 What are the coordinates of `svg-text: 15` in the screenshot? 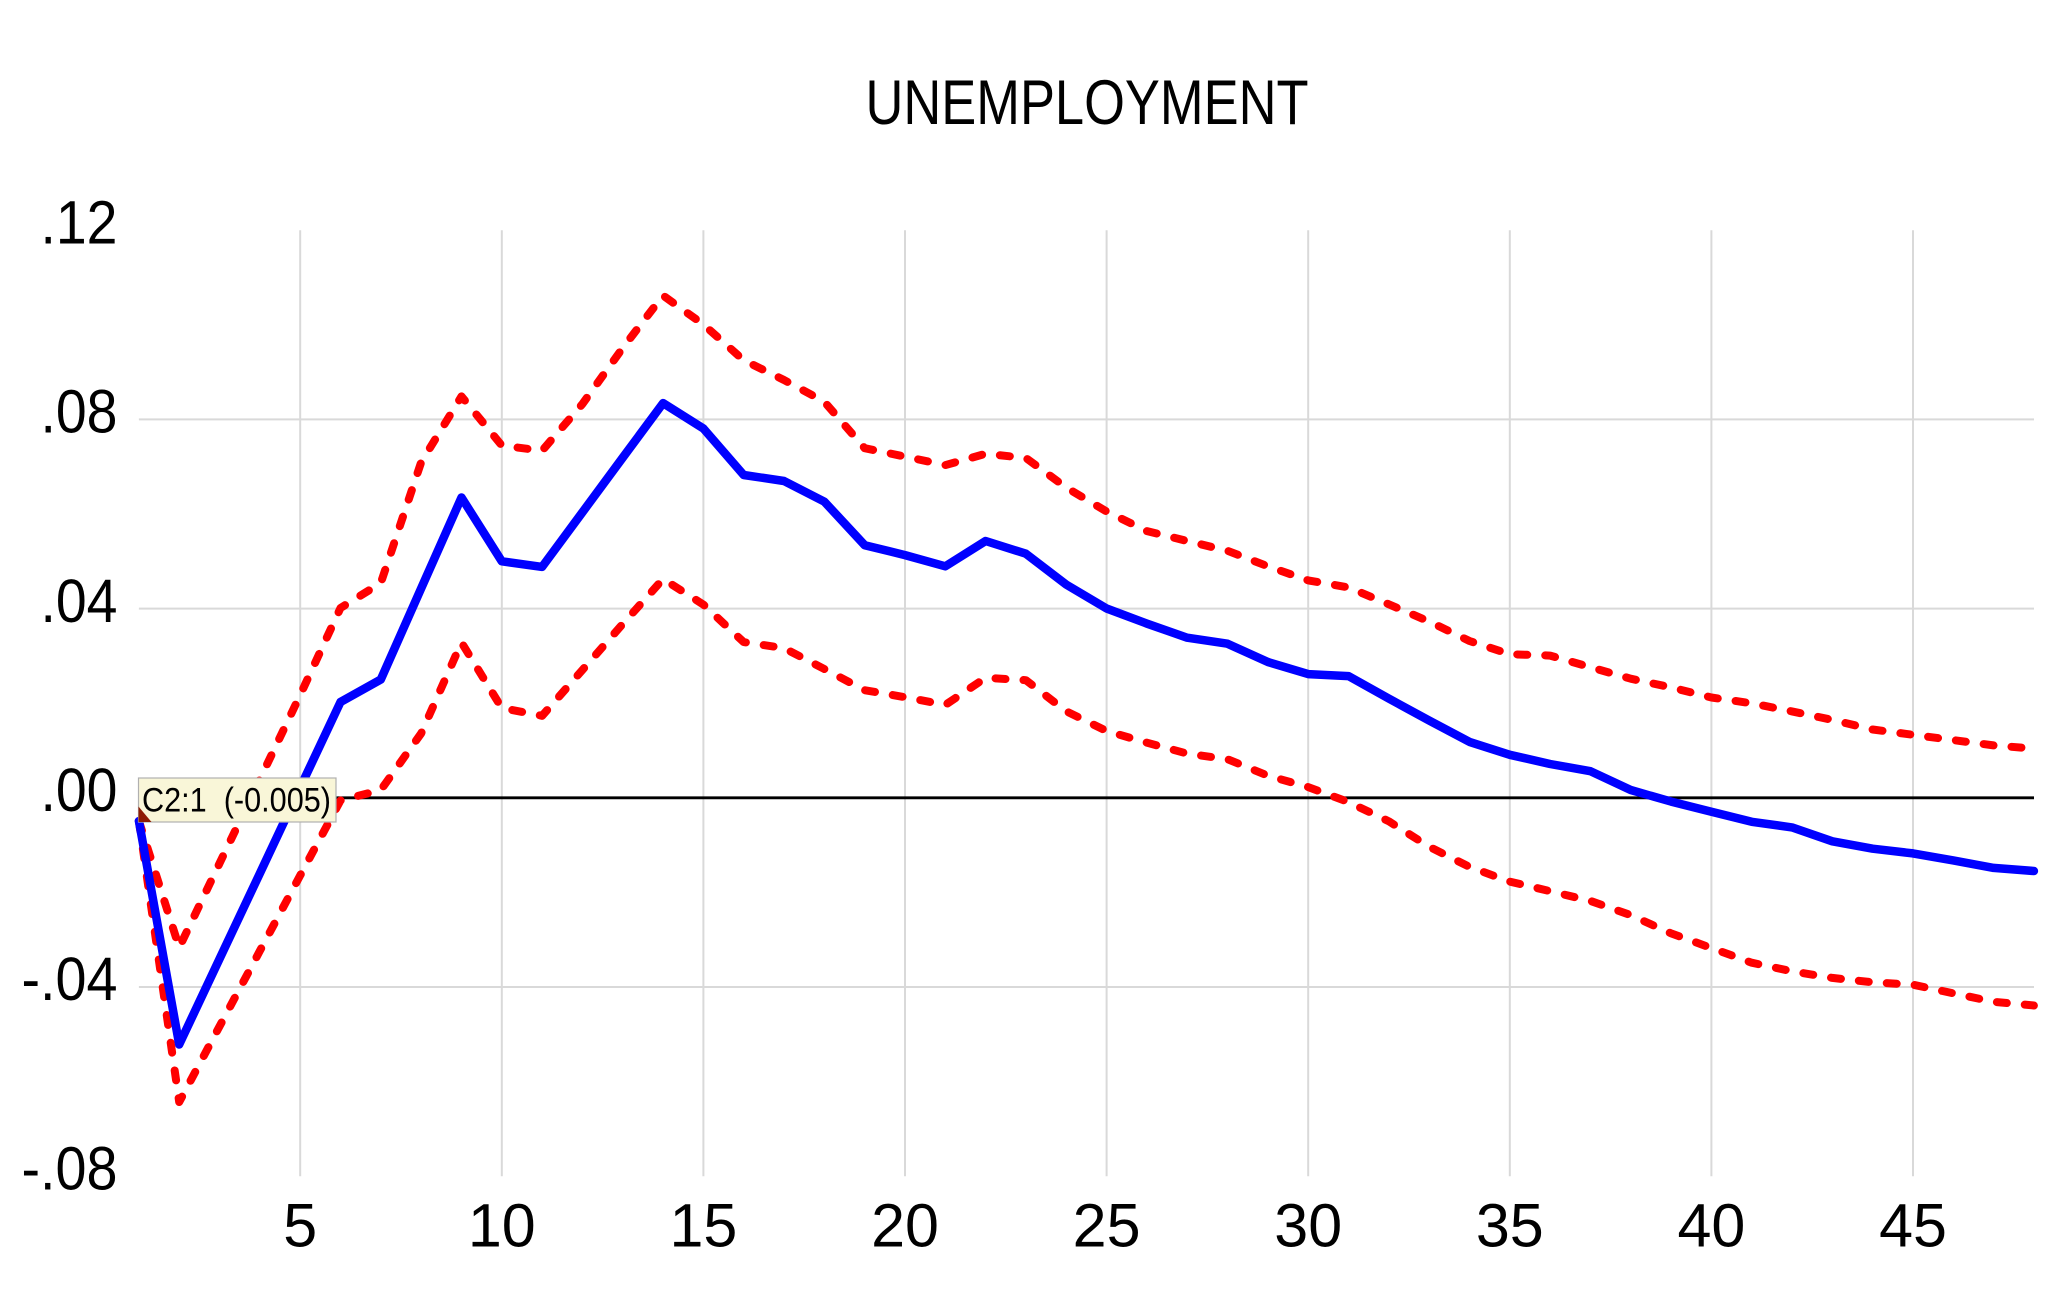 It's located at (703, 1226).